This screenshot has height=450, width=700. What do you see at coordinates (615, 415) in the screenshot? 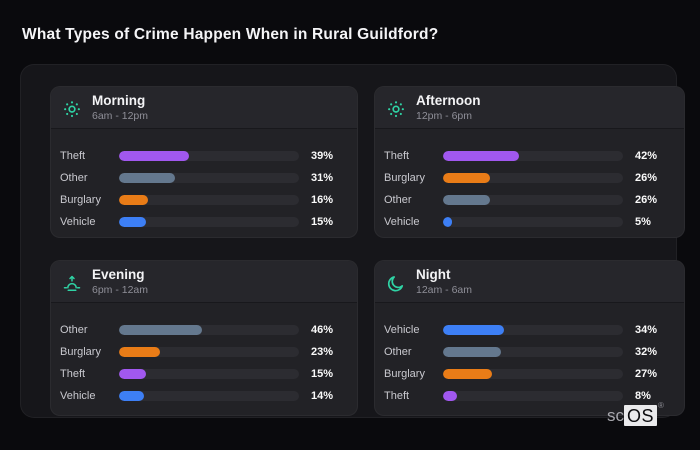
I see `brand-prefix: sc` at bounding box center [615, 415].